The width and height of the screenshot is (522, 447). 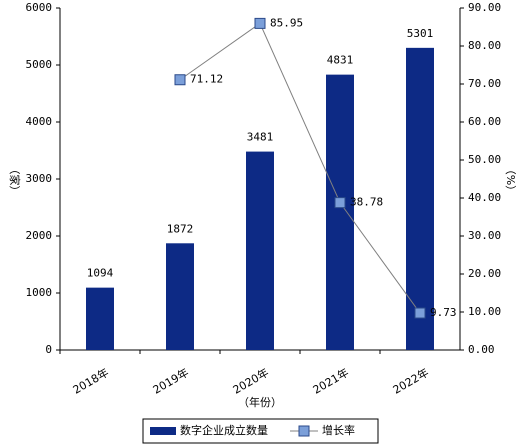 What do you see at coordinates (484, 7) in the screenshot?
I see `y2-tick-label: 90.00` at bounding box center [484, 7].